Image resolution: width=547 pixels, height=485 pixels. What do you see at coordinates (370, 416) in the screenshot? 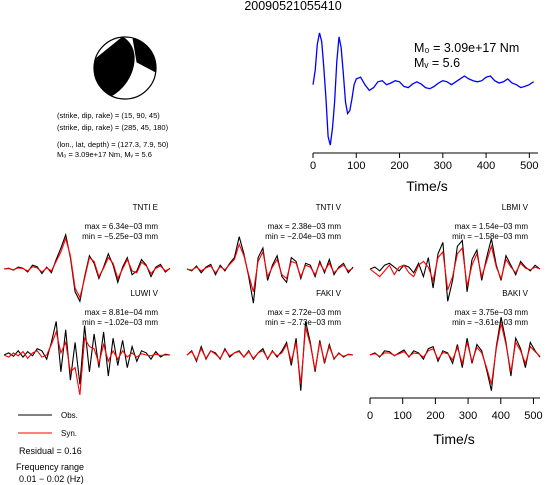
I see `waveform-x-tick-label: 0` at bounding box center [370, 416].